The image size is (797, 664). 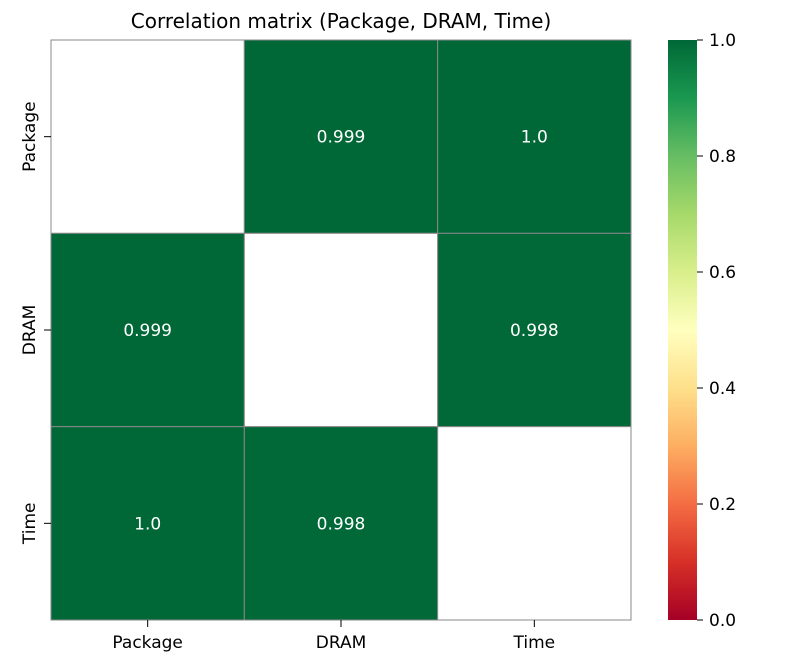 I want to click on x-axis-tick-labels: Package DRAM Time, so click(x=333, y=636).